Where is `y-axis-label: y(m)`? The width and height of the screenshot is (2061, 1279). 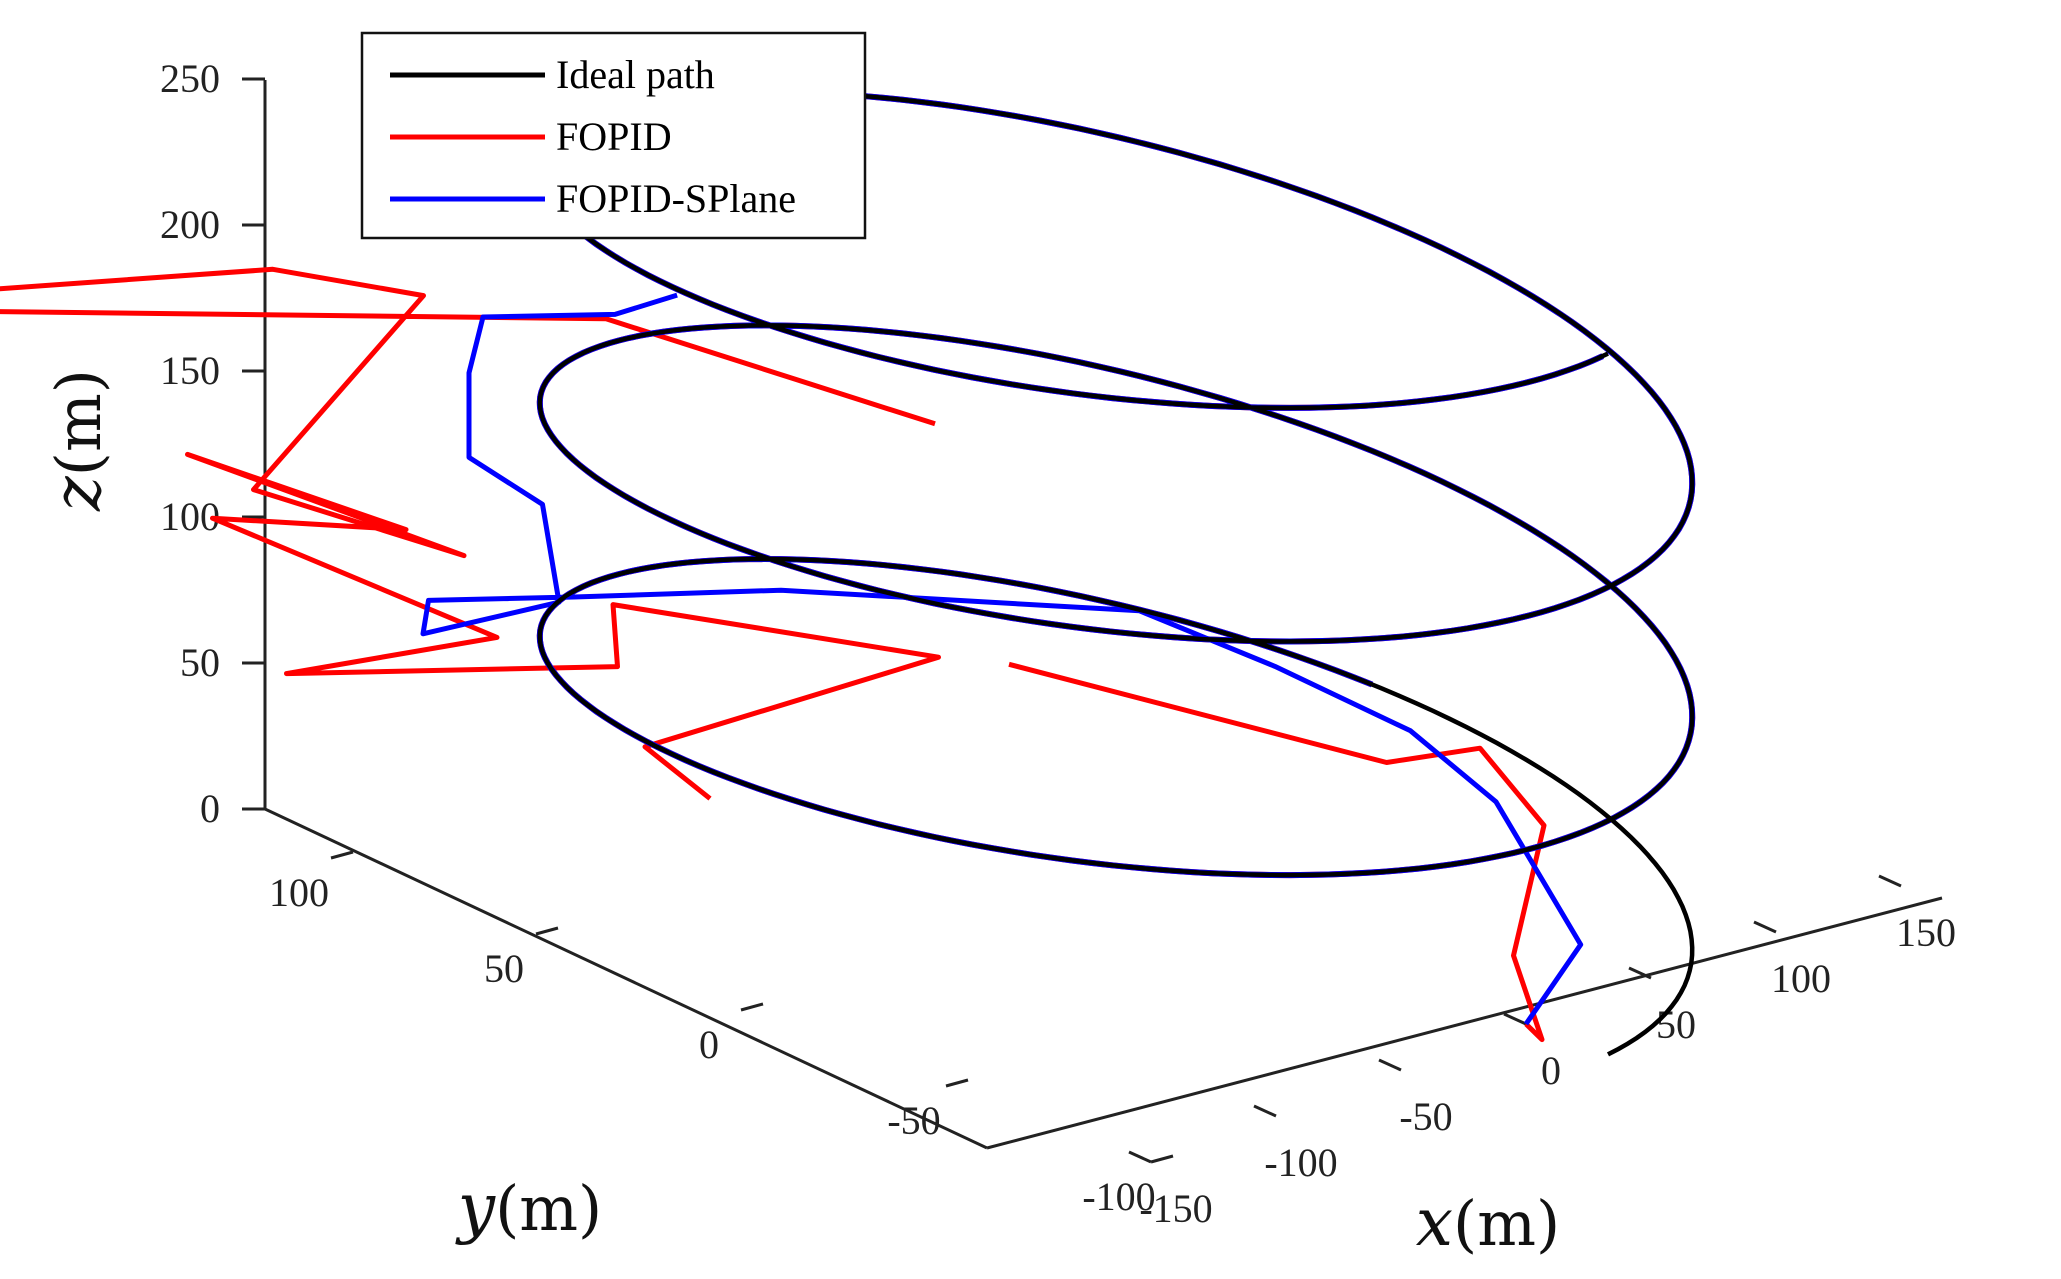 y-axis-label: y(m) is located at coordinates (528, 1207).